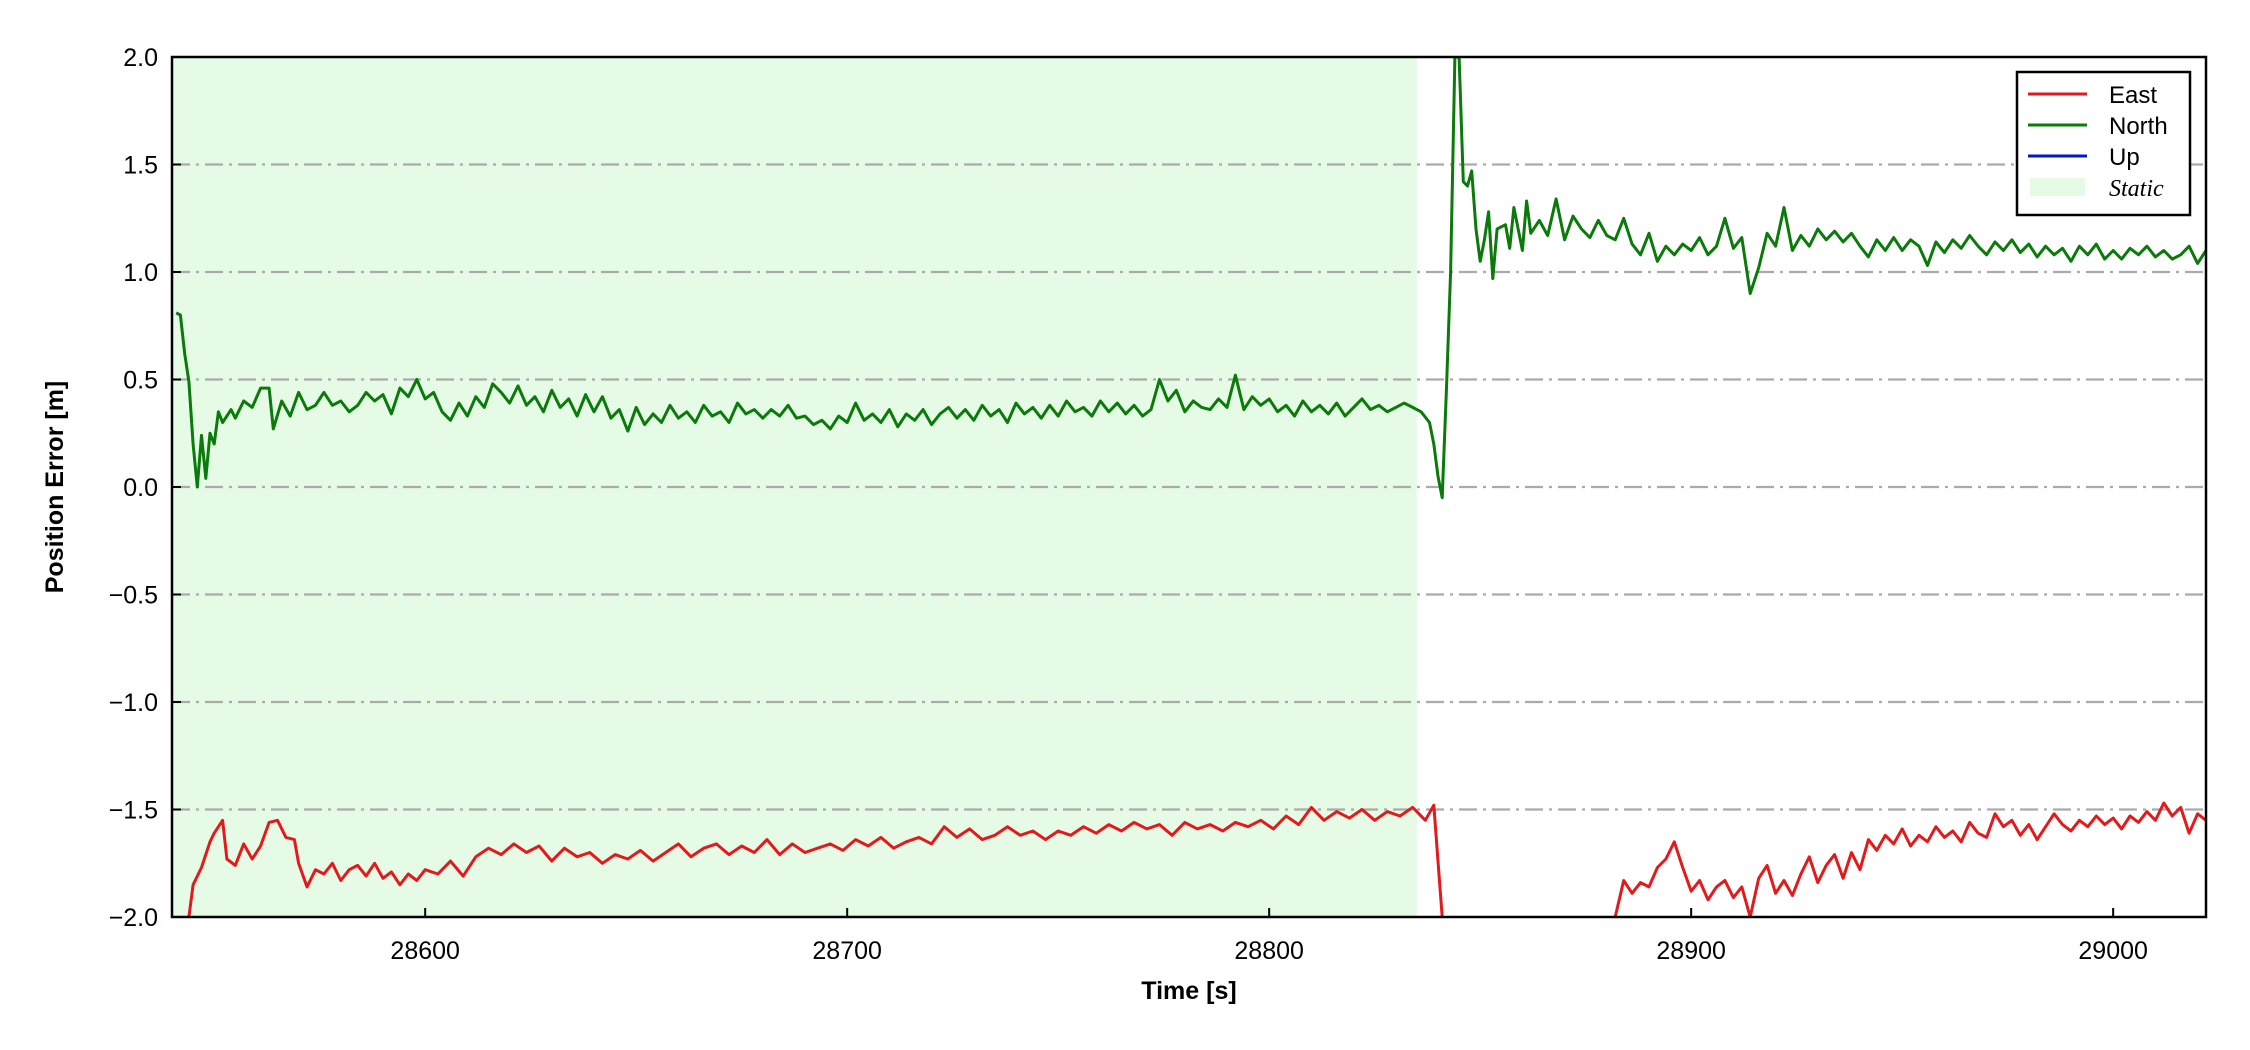 The height and width of the screenshot is (1050, 2250). Describe the element at coordinates (2133, 95) in the screenshot. I see `legend-east-label: East` at that location.